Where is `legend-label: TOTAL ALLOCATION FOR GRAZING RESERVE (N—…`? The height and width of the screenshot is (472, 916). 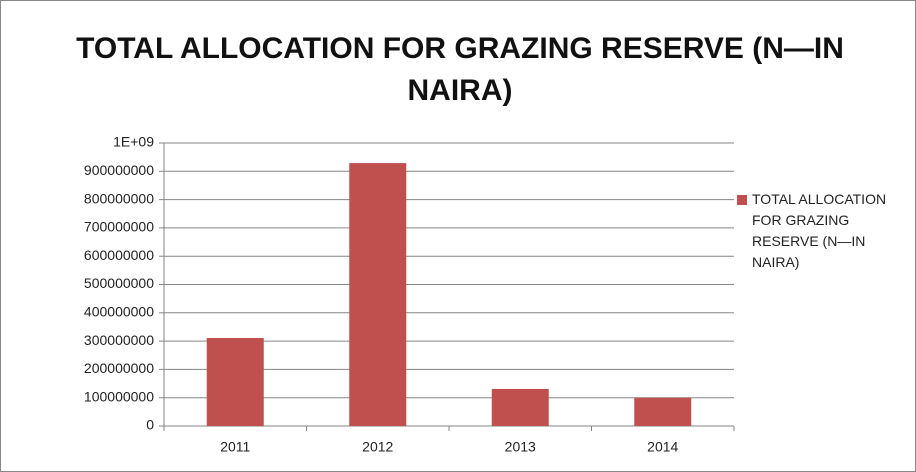 legend-label: TOTAL ALLOCATION FOR GRAZING RESERVE (N—… is located at coordinates (819, 230).